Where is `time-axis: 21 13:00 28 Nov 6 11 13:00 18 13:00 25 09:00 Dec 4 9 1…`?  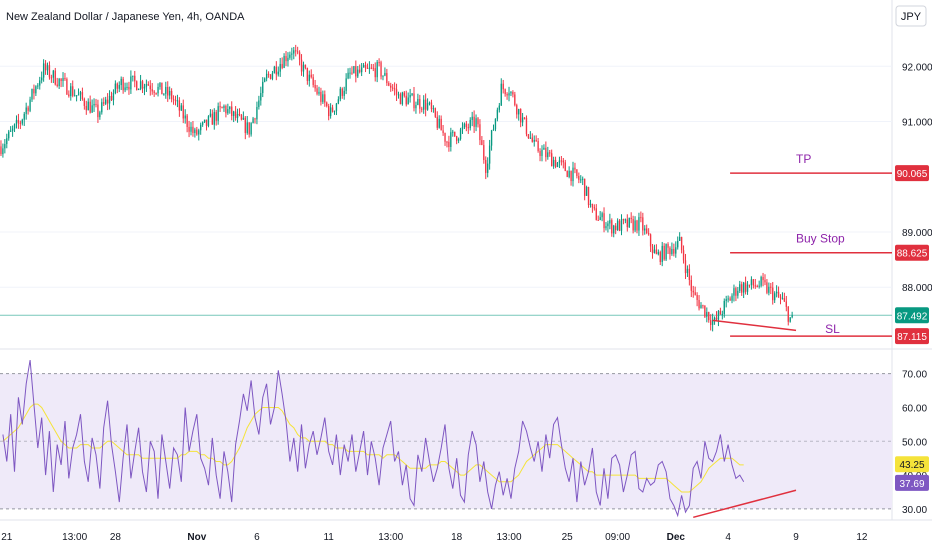
time-axis: 21 13:00 28 Nov 6 11 13:00 18 13:00 25 09:00 Dec 4 9 1… is located at coordinates (434, 537).